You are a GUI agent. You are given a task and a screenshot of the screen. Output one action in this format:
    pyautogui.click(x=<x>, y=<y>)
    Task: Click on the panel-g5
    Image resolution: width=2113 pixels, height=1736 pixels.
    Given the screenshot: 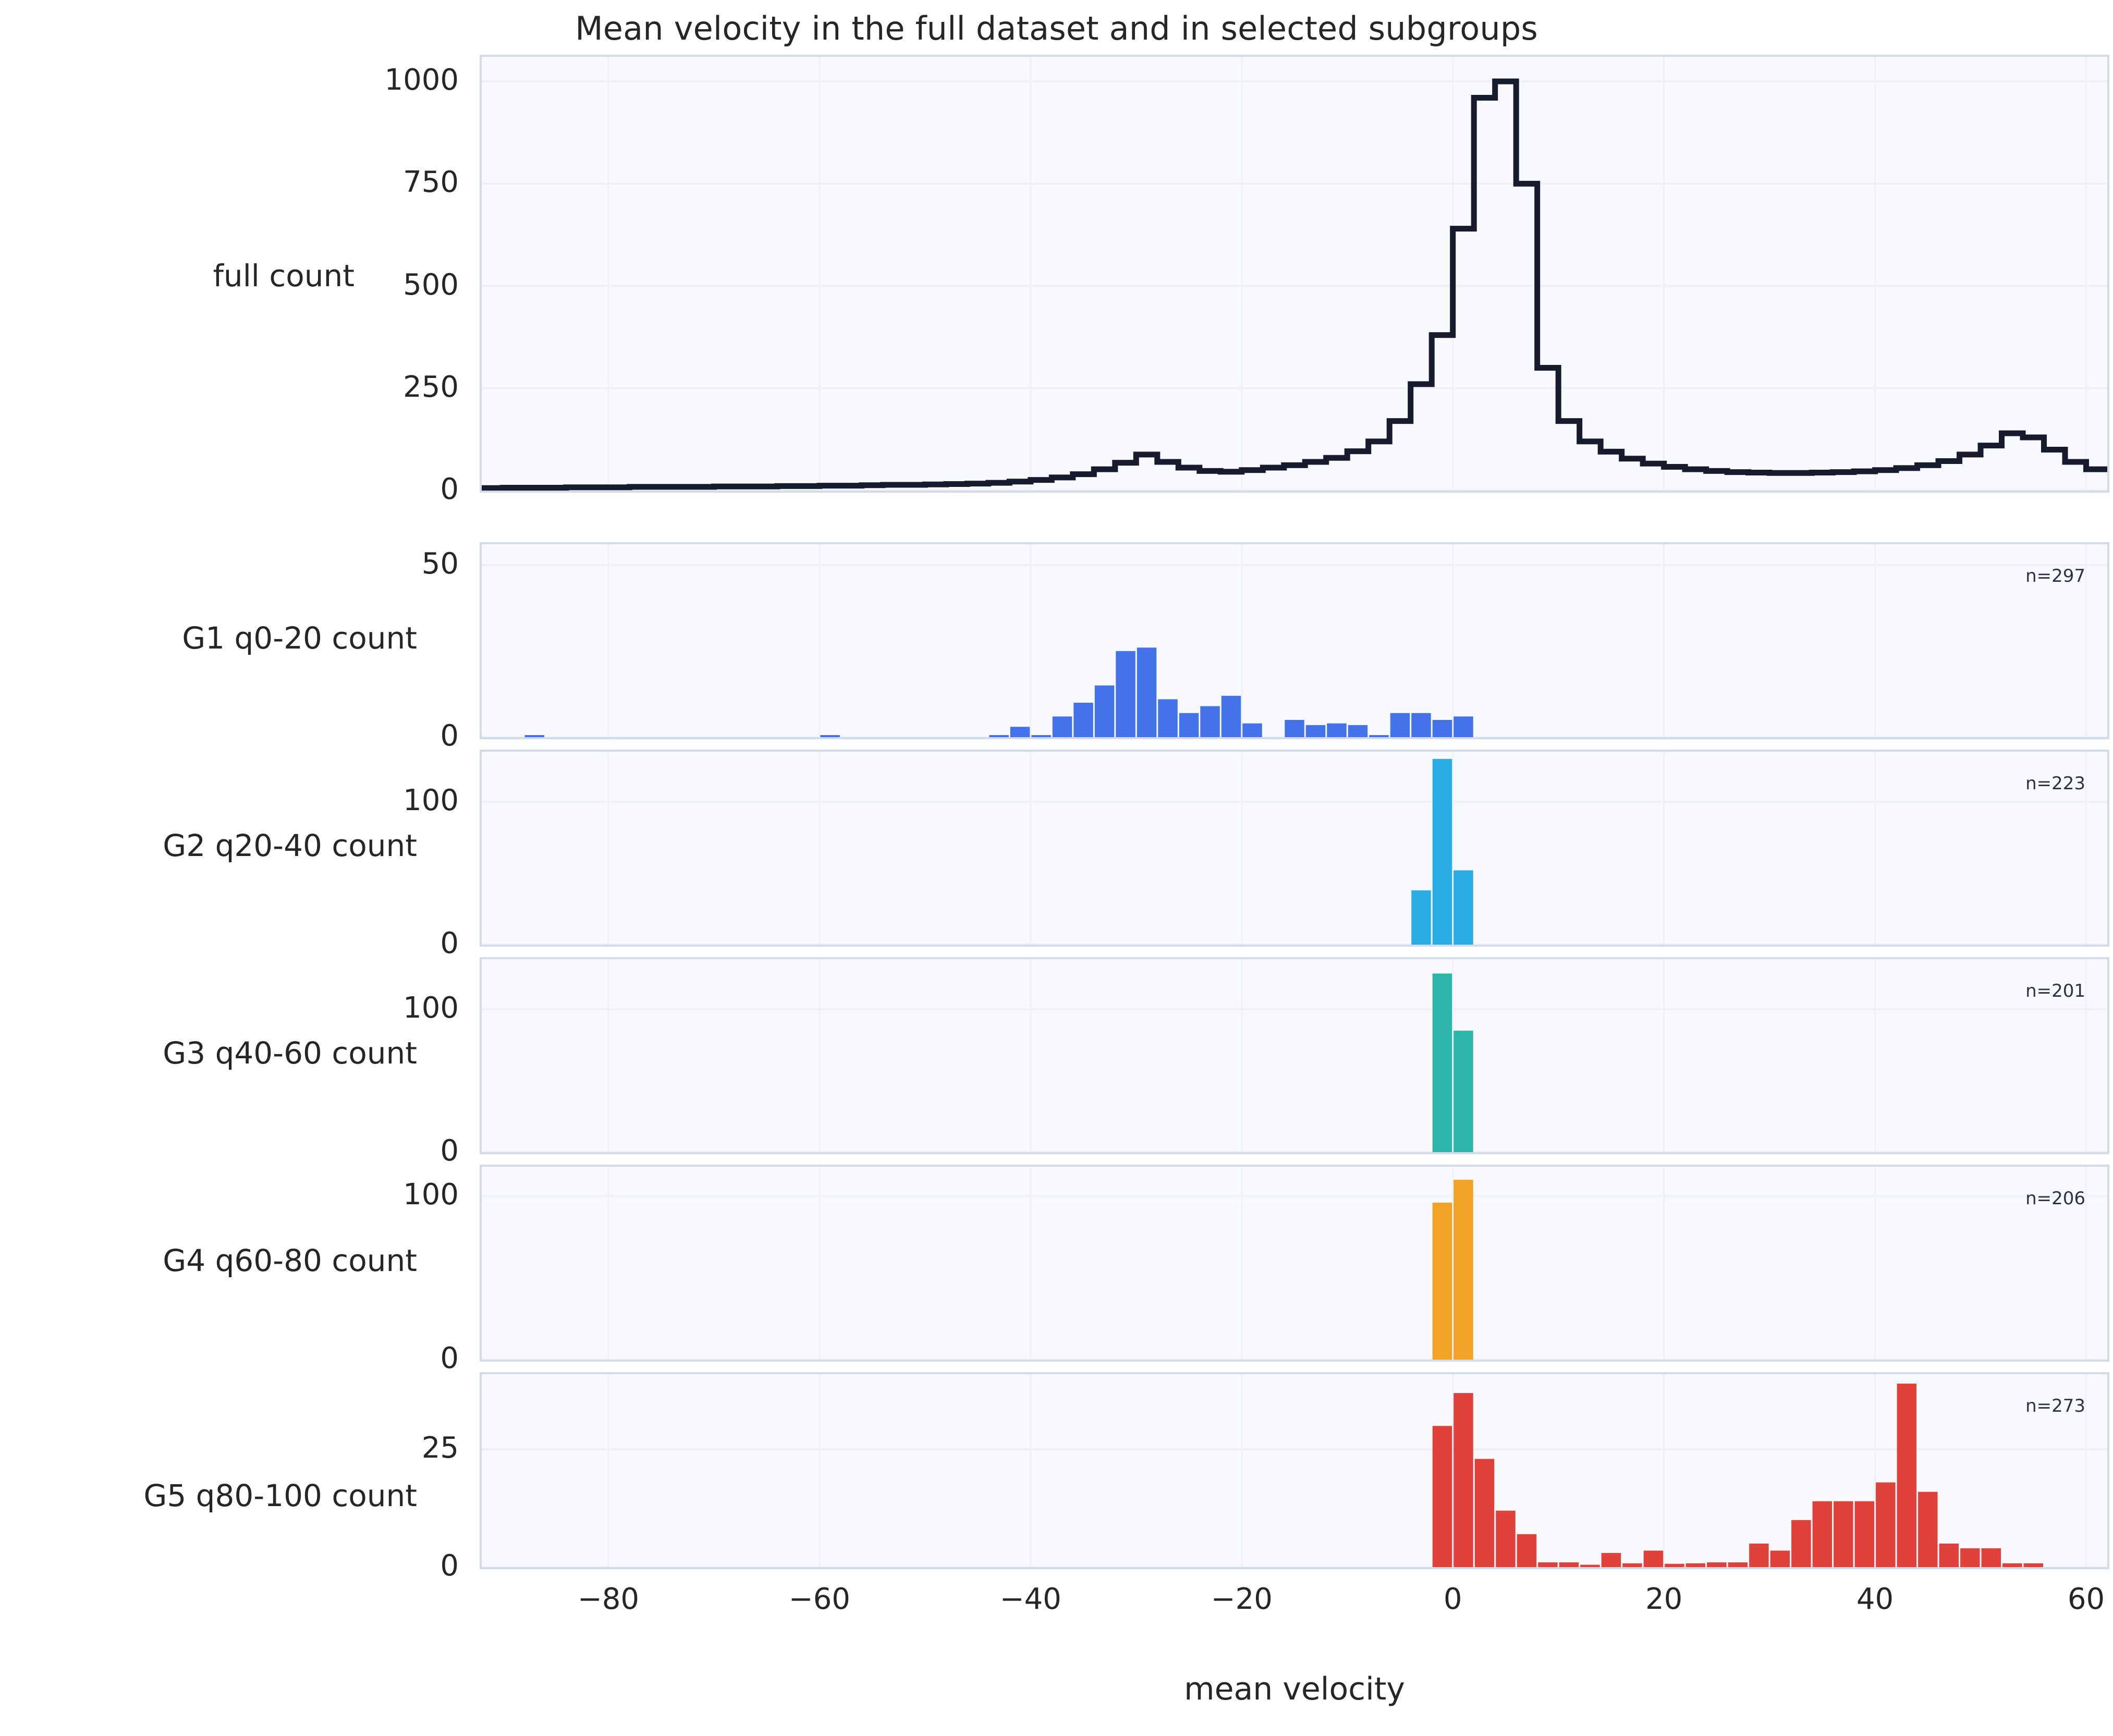 What is the action you would take?
    pyautogui.click(x=1294, y=1471)
    